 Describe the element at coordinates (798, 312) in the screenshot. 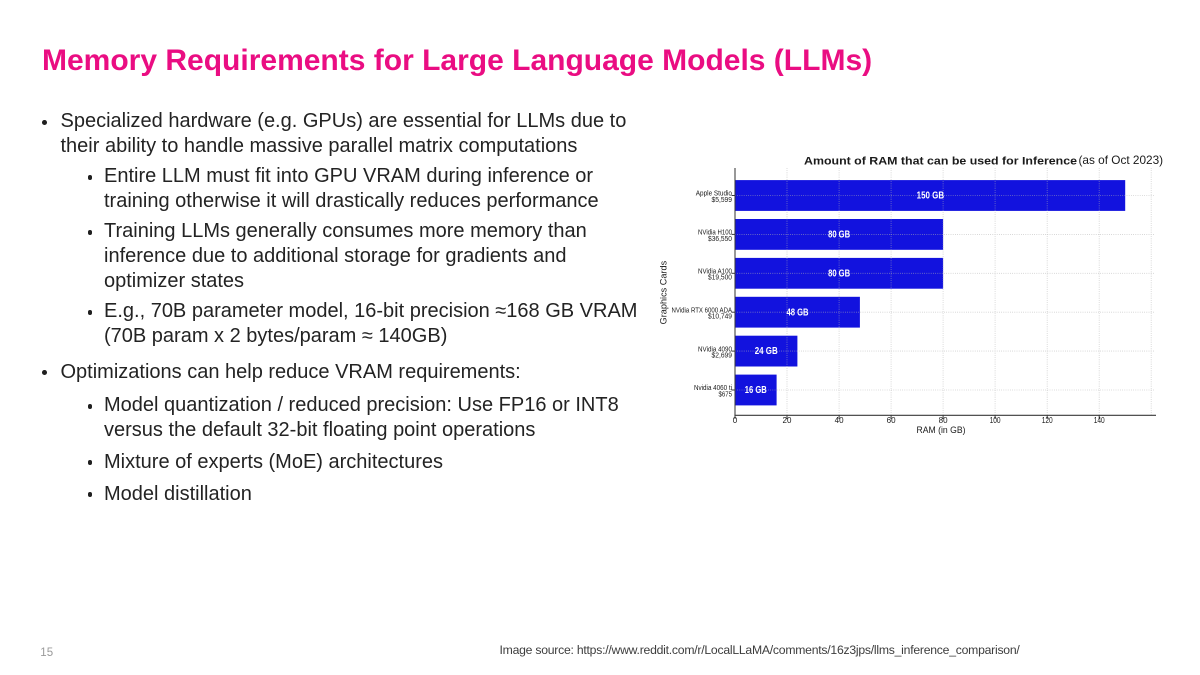

I see `svg-text: 48 GB` at that location.